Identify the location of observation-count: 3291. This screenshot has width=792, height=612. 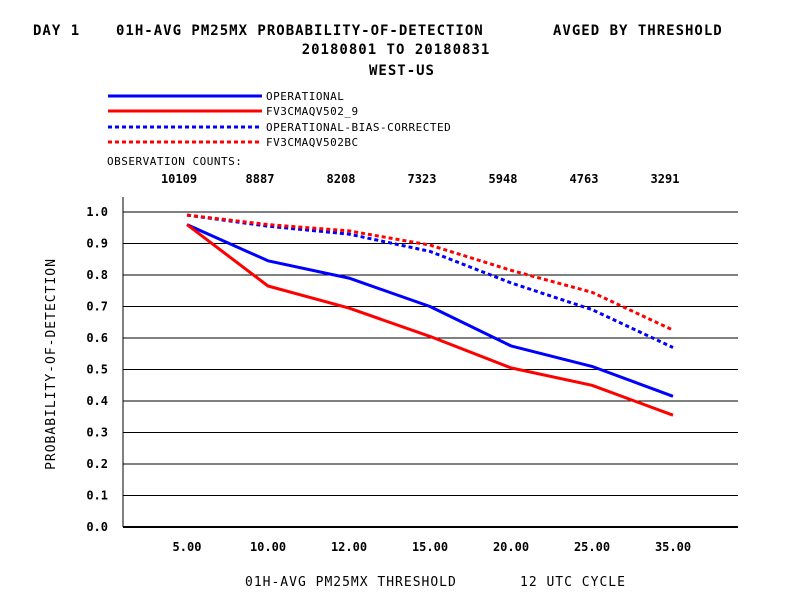
(665, 179).